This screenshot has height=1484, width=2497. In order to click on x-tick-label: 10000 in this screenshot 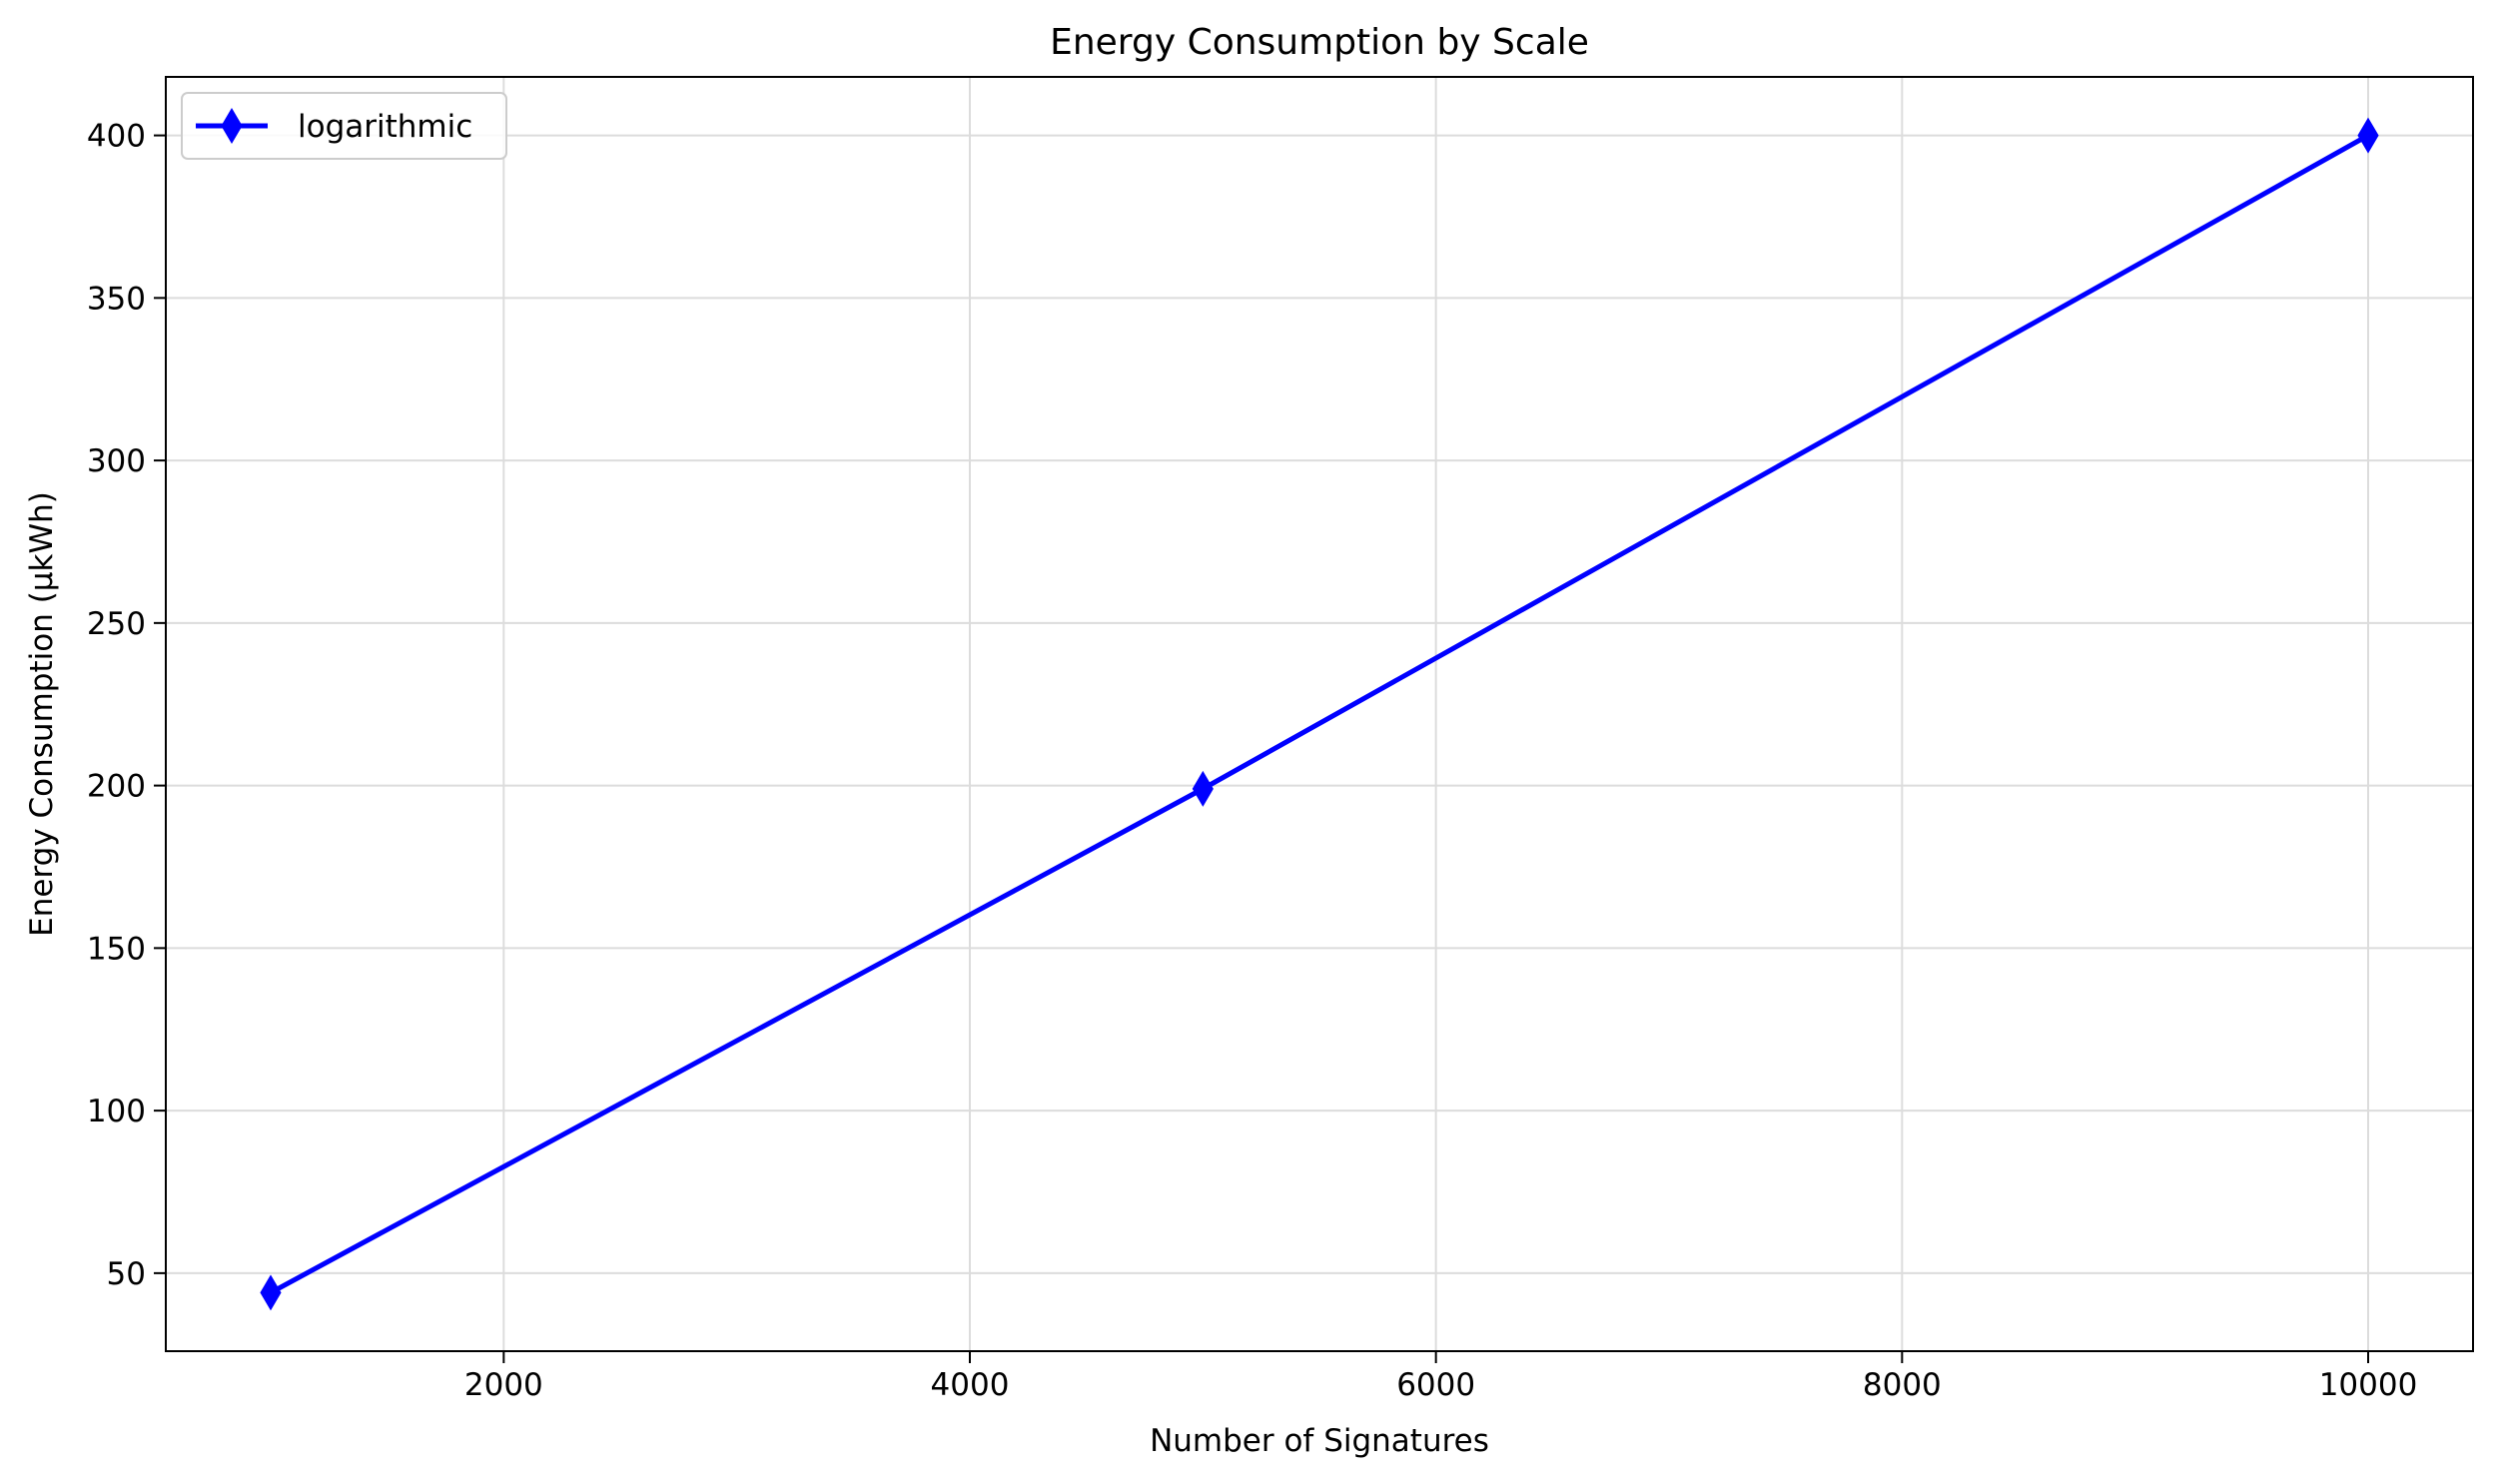, I will do `click(2368, 1385)`.